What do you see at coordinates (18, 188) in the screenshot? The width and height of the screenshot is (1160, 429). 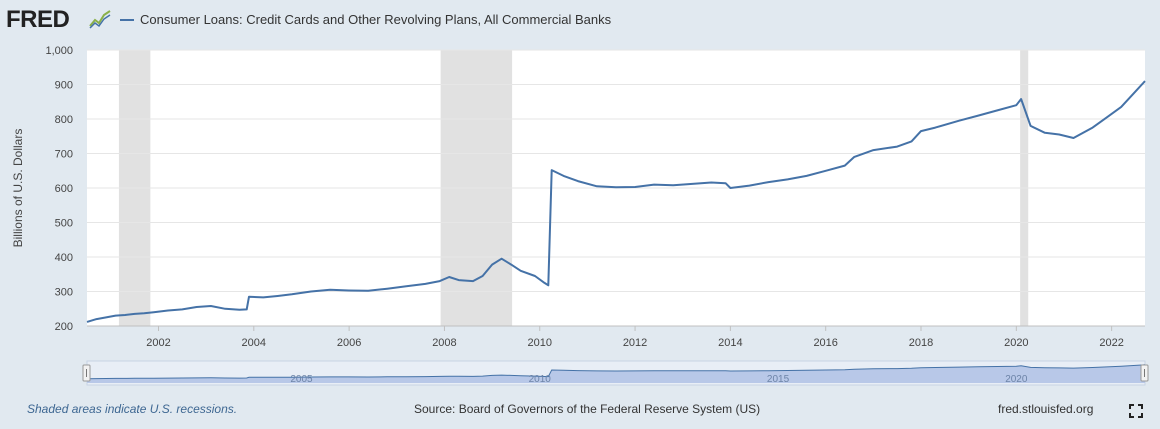 I see `y-axis-title: Billions of U.S. Dollars` at bounding box center [18, 188].